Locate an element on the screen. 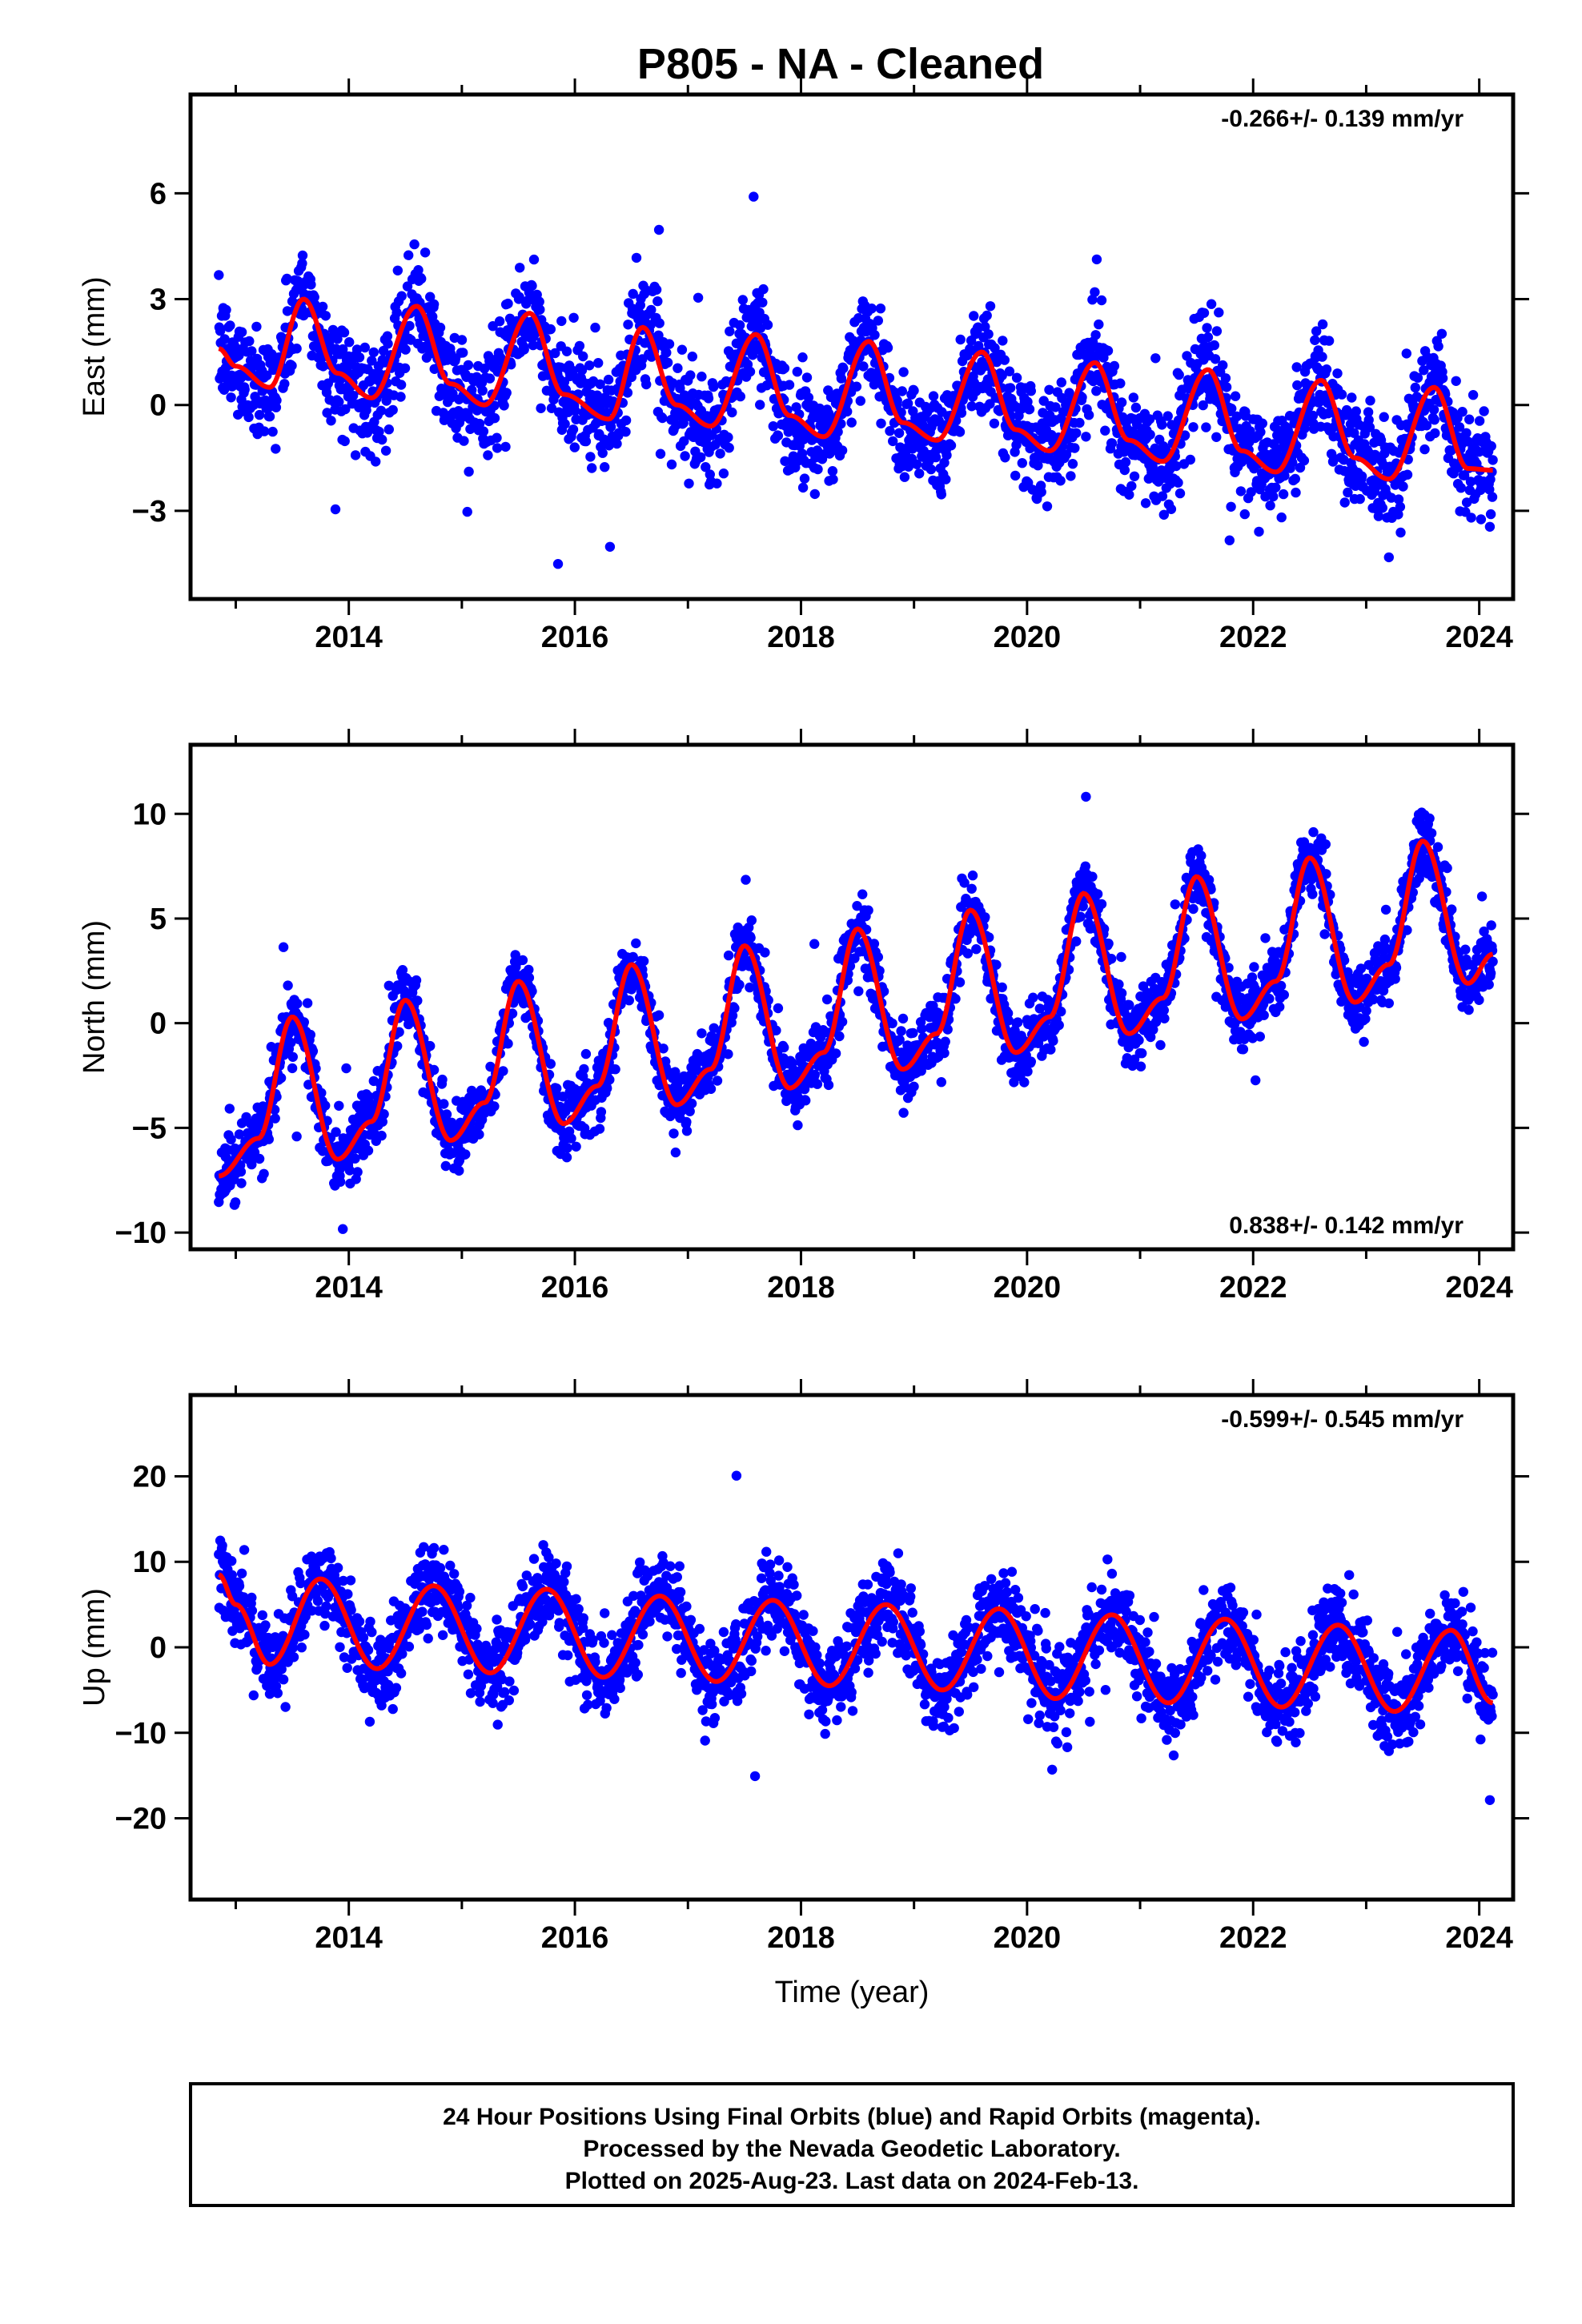  x-tick-label: 2024 is located at coordinates (1479, 637).